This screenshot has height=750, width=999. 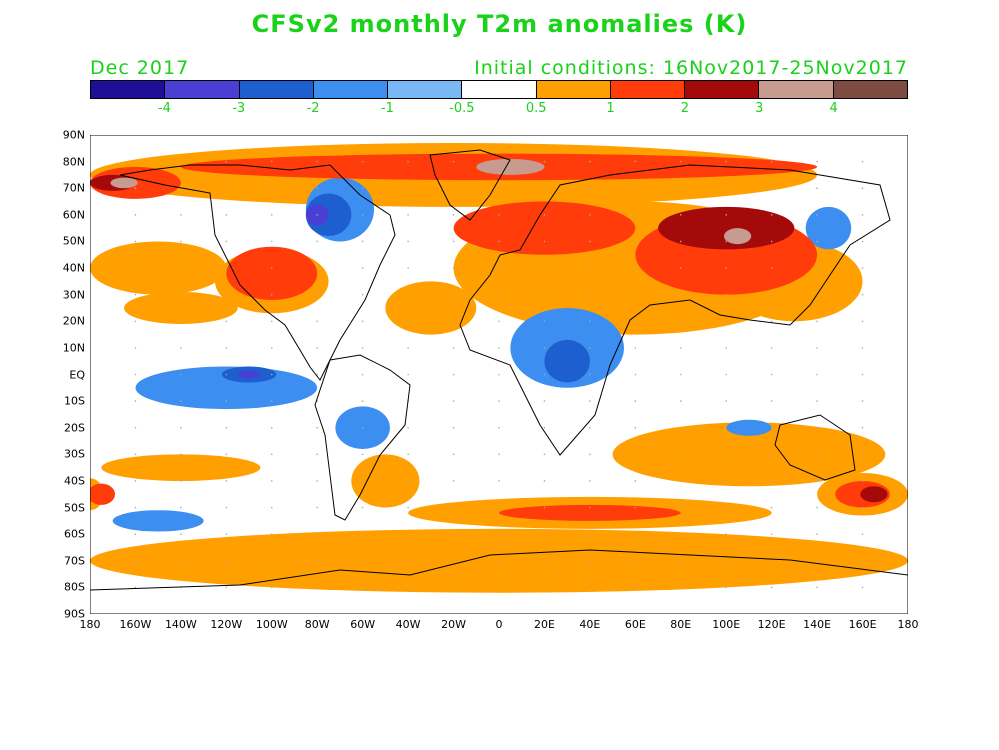 I want to click on latitude-tick-label: 40N, so click(x=73, y=268).